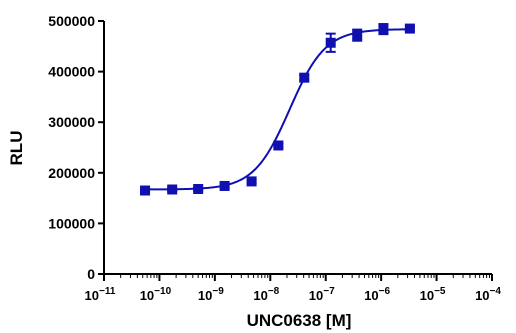 Image resolution: width=516 pixels, height=333 pixels. What do you see at coordinates (488, 294) in the screenshot?
I see `x-tick-label: 10⁻⁴` at bounding box center [488, 294].